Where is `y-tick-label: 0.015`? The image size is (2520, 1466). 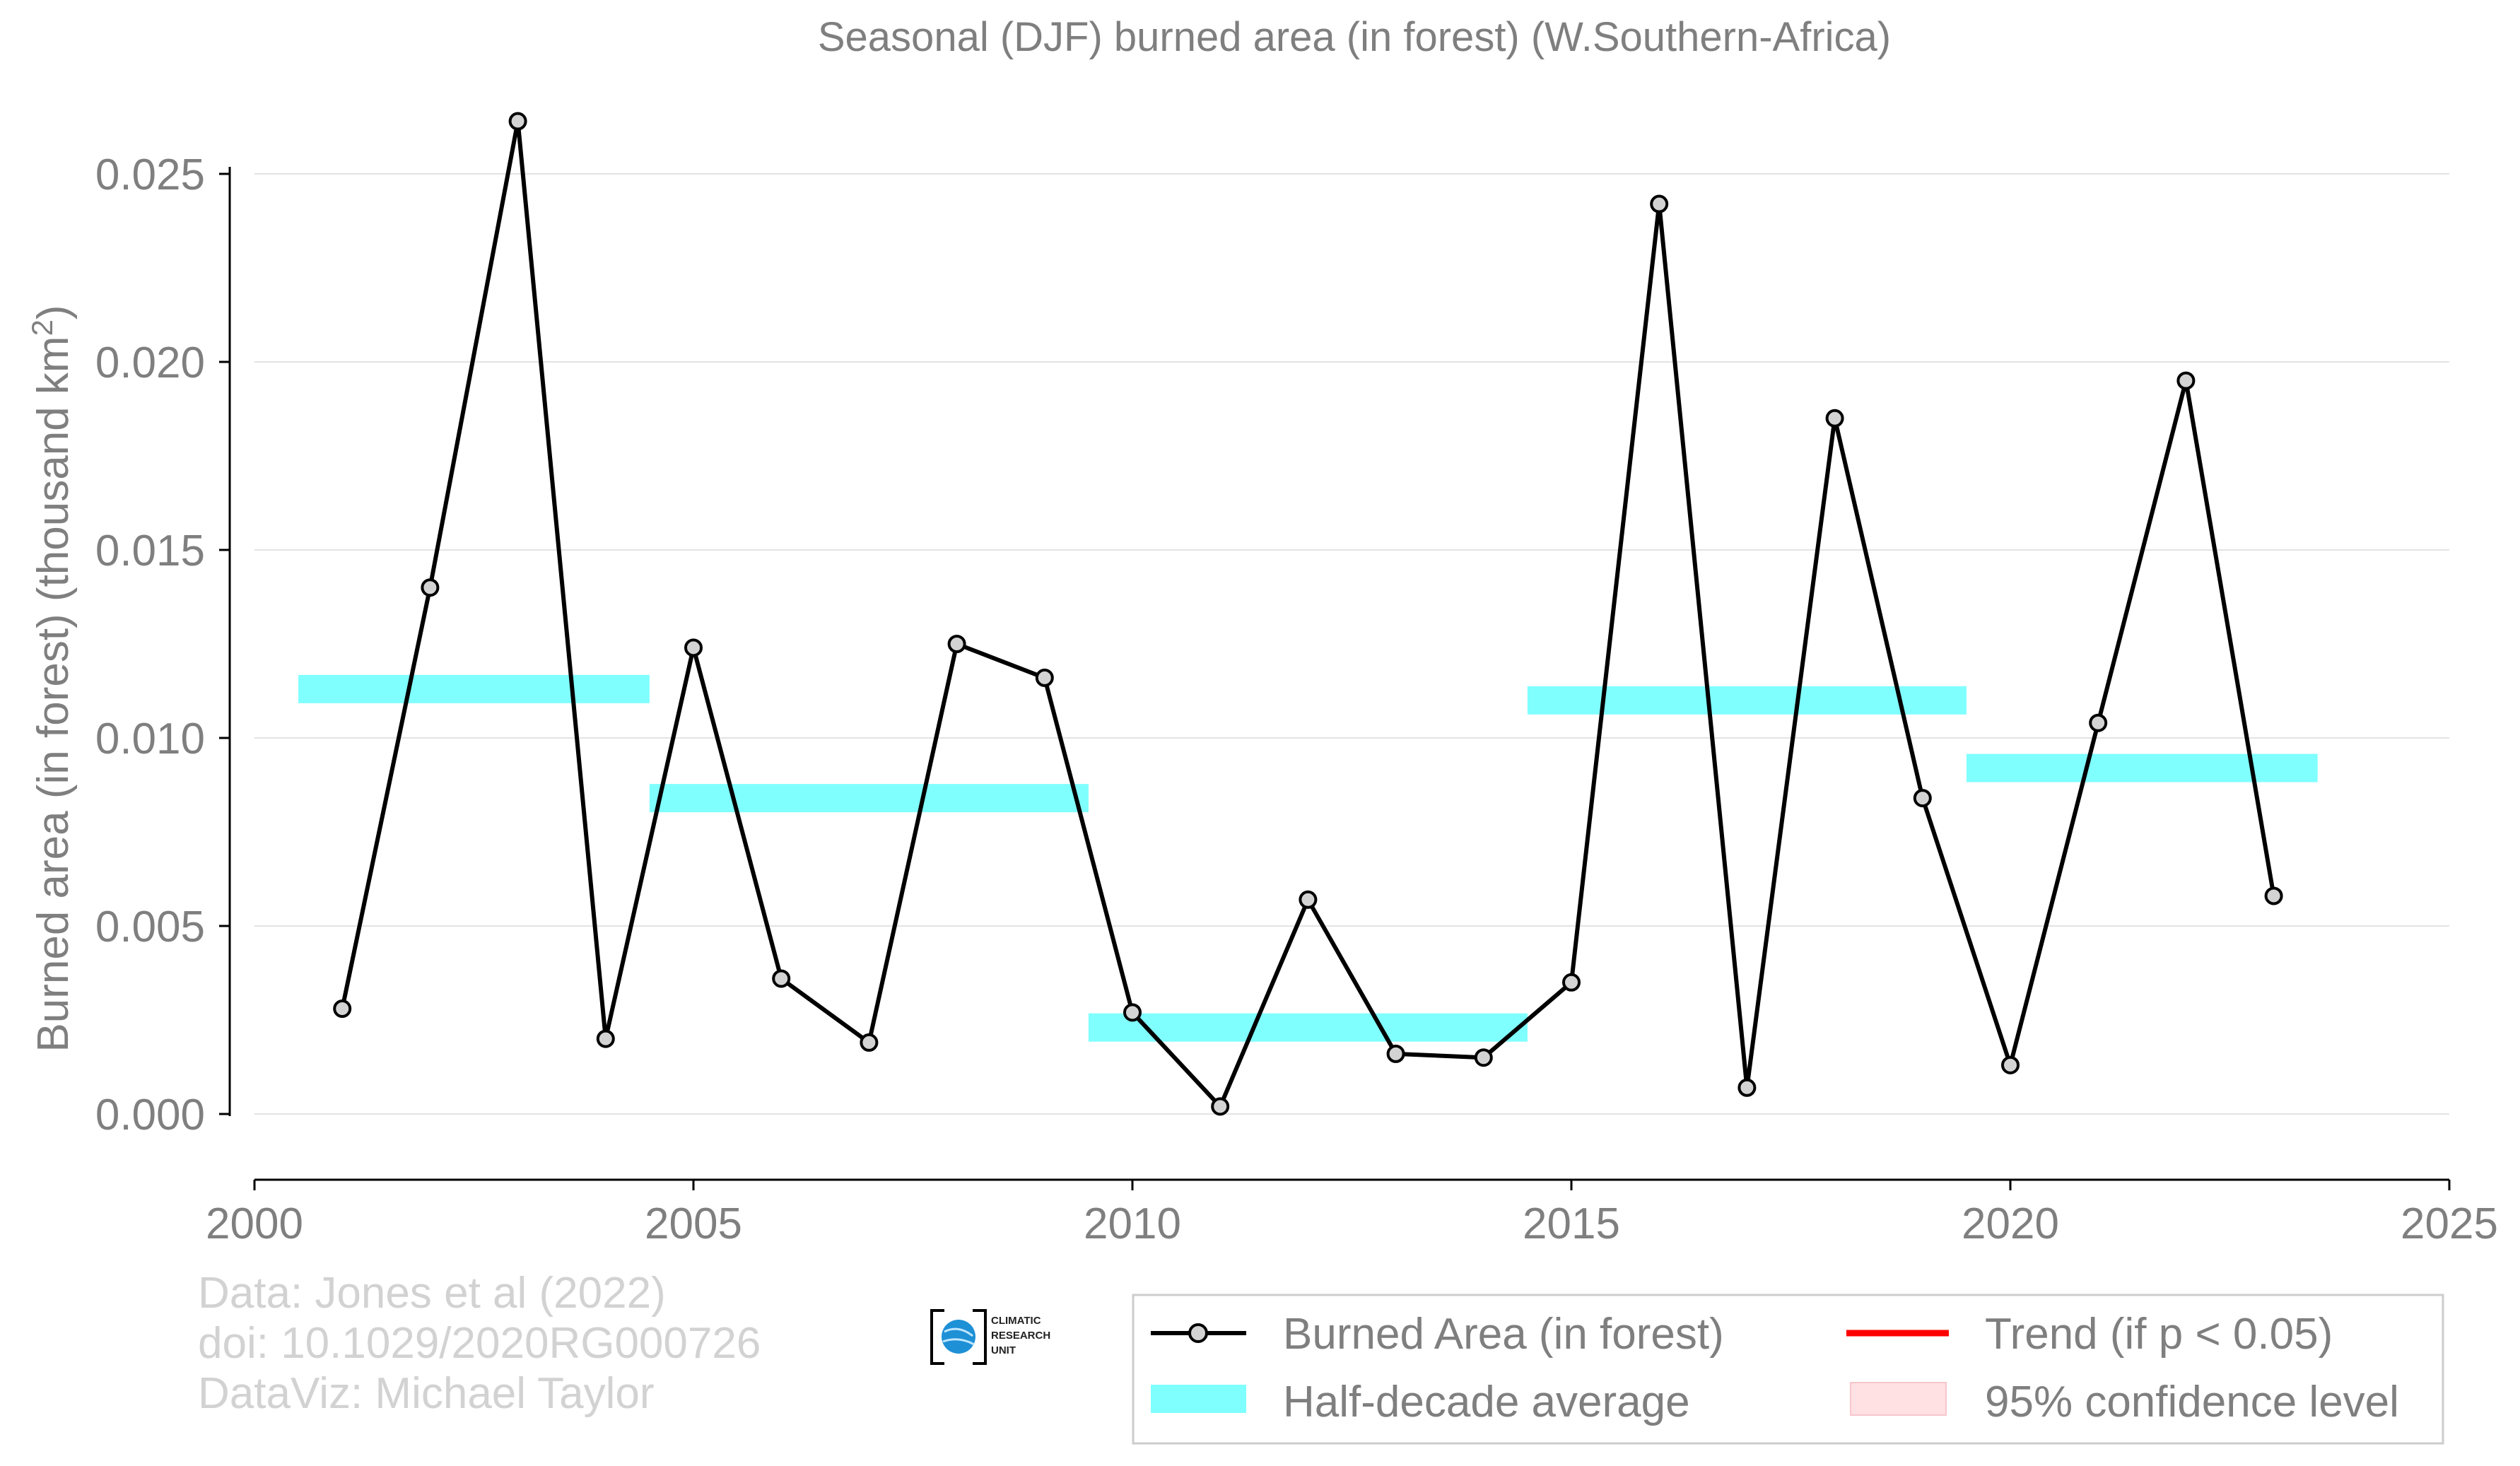 y-tick-label: 0.015 is located at coordinates (150, 551).